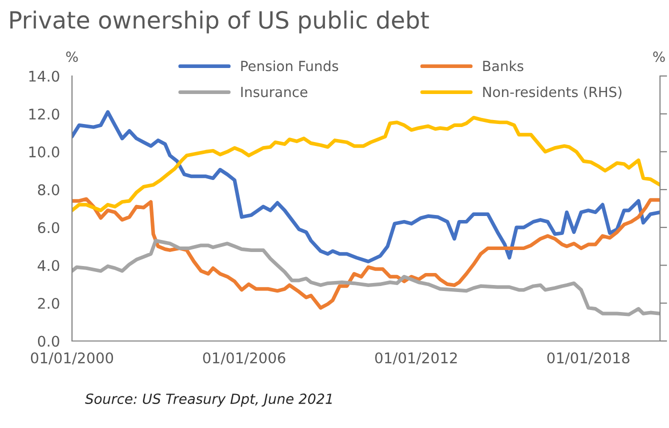 The width and height of the screenshot is (669, 428). What do you see at coordinates (49, 341) in the screenshot?
I see `y-tick-label: 0.0` at bounding box center [49, 341].